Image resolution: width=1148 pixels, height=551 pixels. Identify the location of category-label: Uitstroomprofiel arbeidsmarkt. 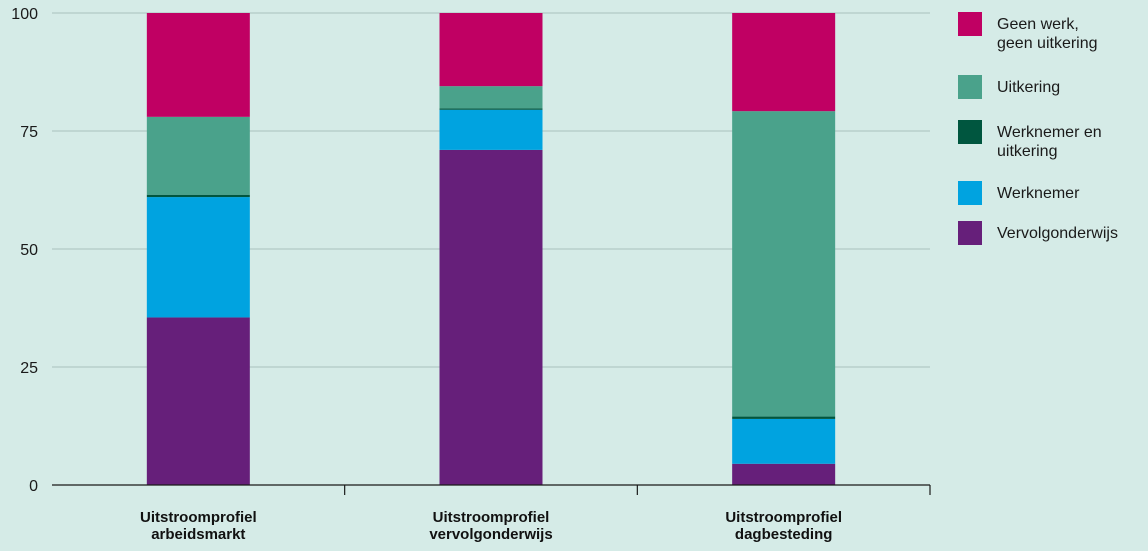
(198, 526).